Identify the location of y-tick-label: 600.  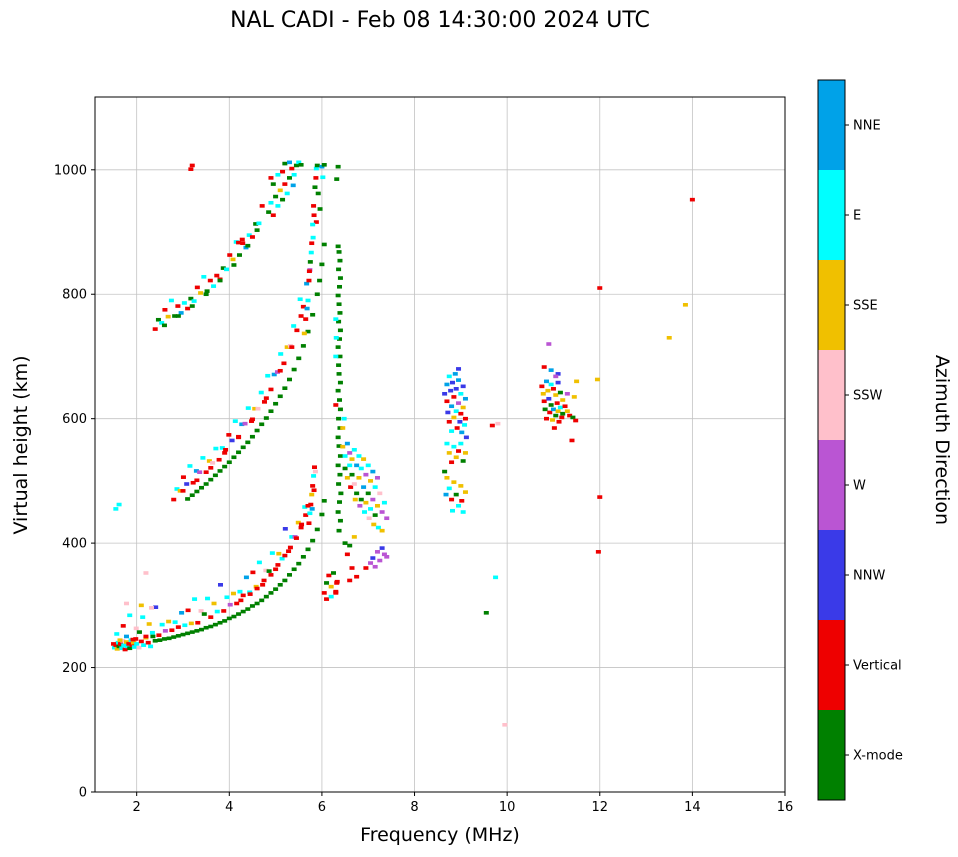
(74, 419).